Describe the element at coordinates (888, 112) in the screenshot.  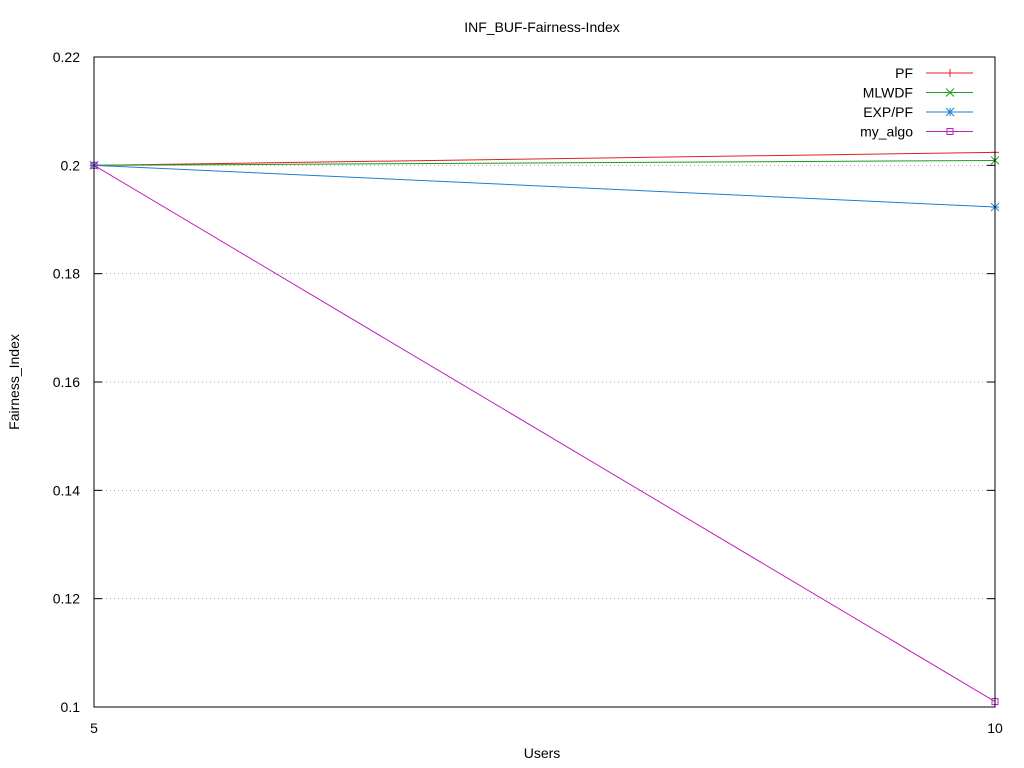
I see `legend-label: EXP/PF` at that location.